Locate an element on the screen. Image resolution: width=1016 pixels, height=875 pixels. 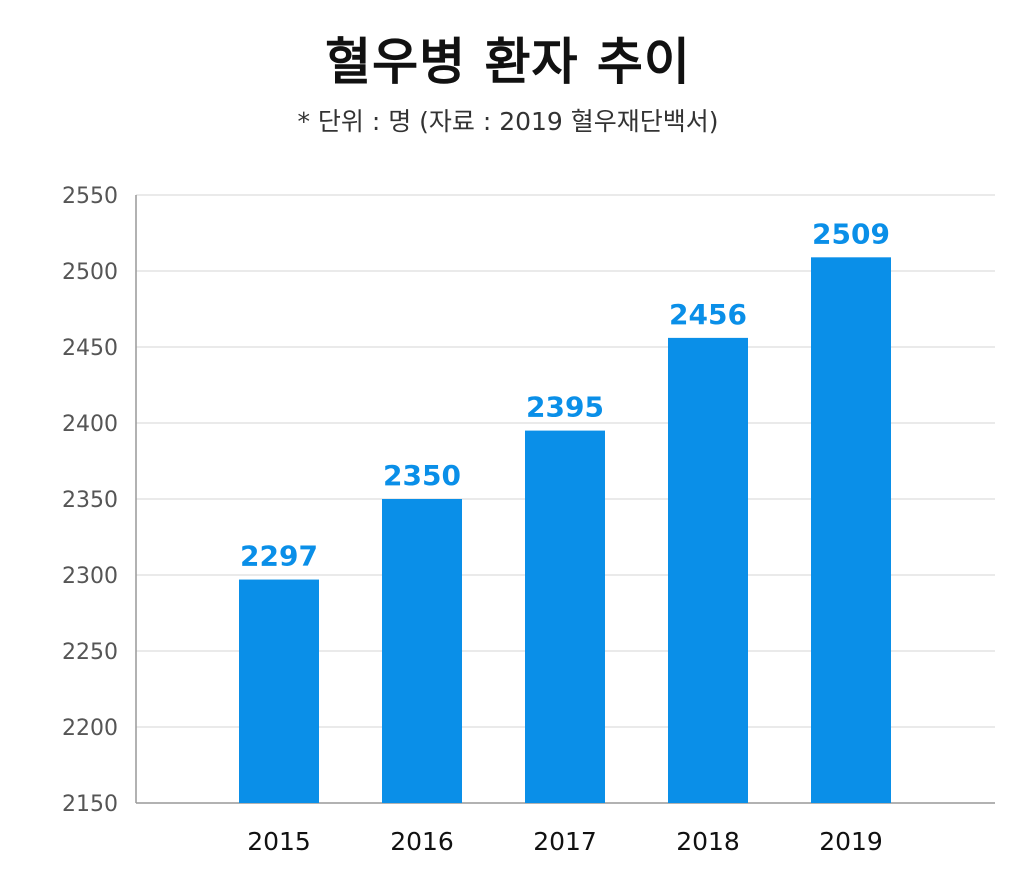
bar-2015 is located at coordinates (279, 691).